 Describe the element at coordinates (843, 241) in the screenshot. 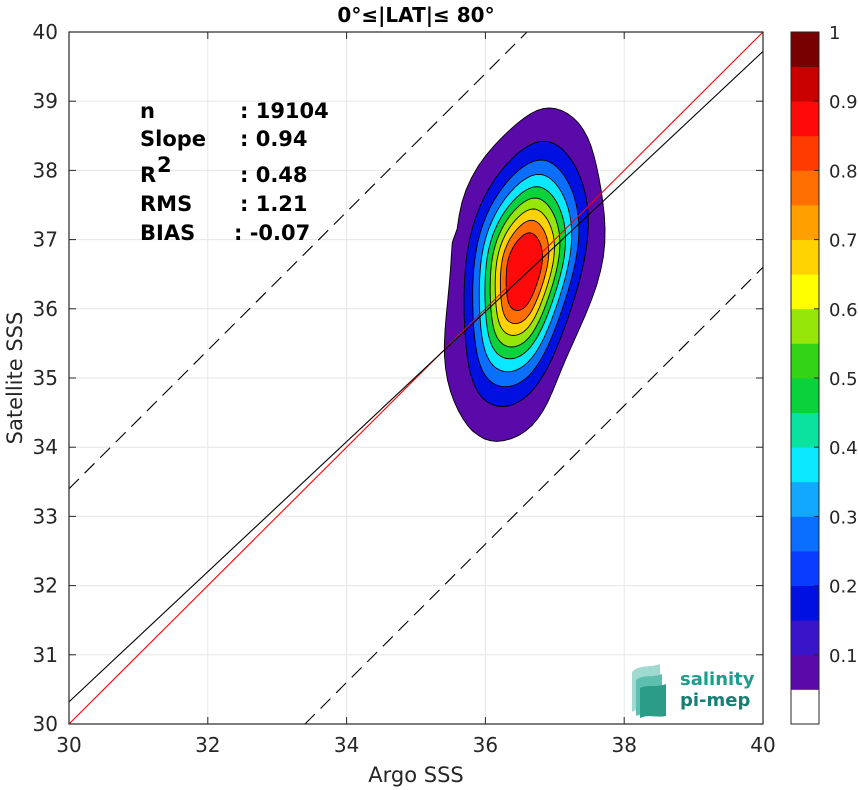

I see `colorbar-tick-label: 0.7` at that location.